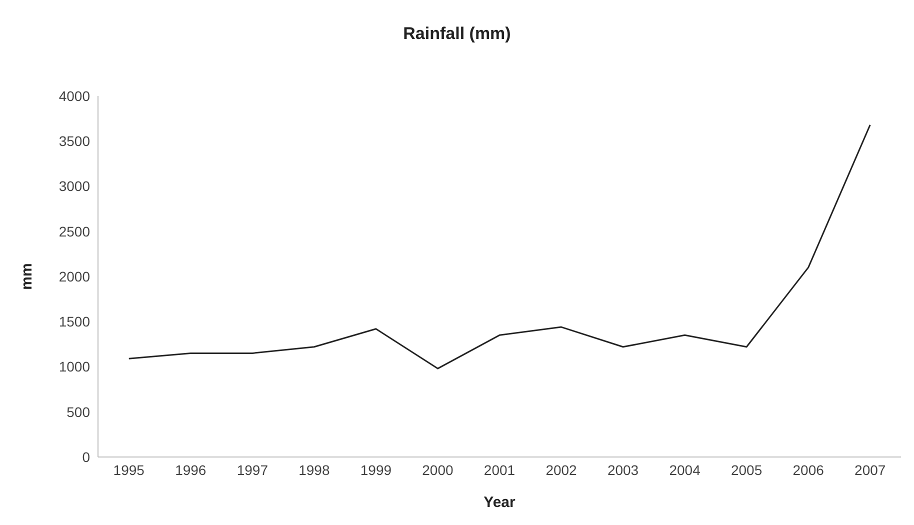  What do you see at coordinates (562, 470) in the screenshot?
I see `x-tick-label: 2002` at bounding box center [562, 470].